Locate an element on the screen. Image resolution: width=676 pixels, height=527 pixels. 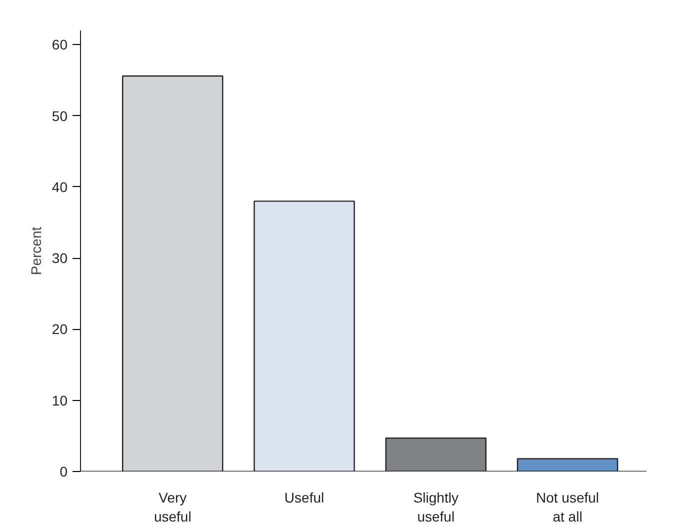
x-tick-label: Not useful at all is located at coordinates (568, 507).